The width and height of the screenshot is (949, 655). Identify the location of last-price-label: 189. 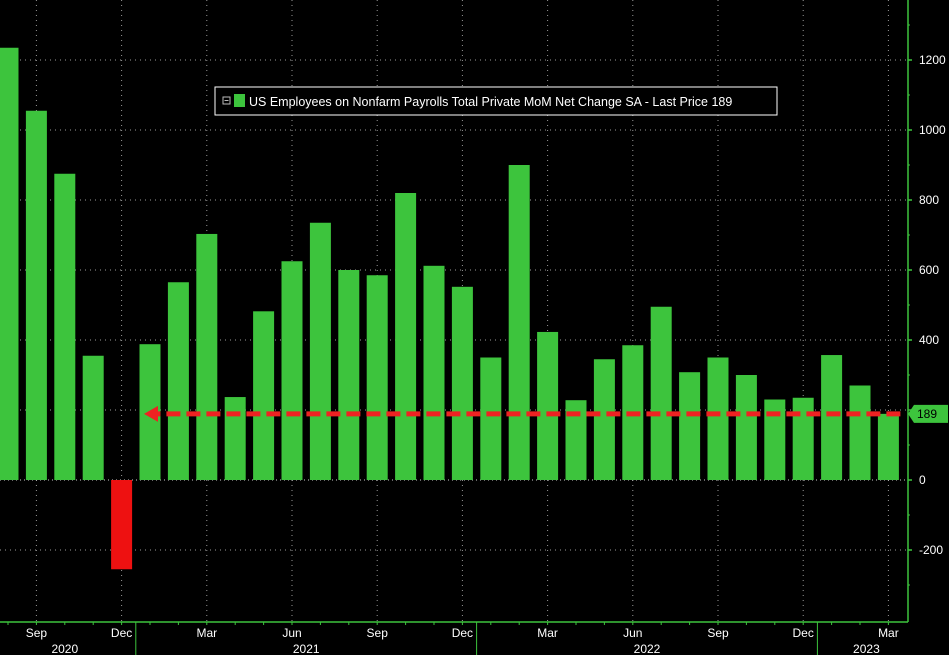
(927, 414).